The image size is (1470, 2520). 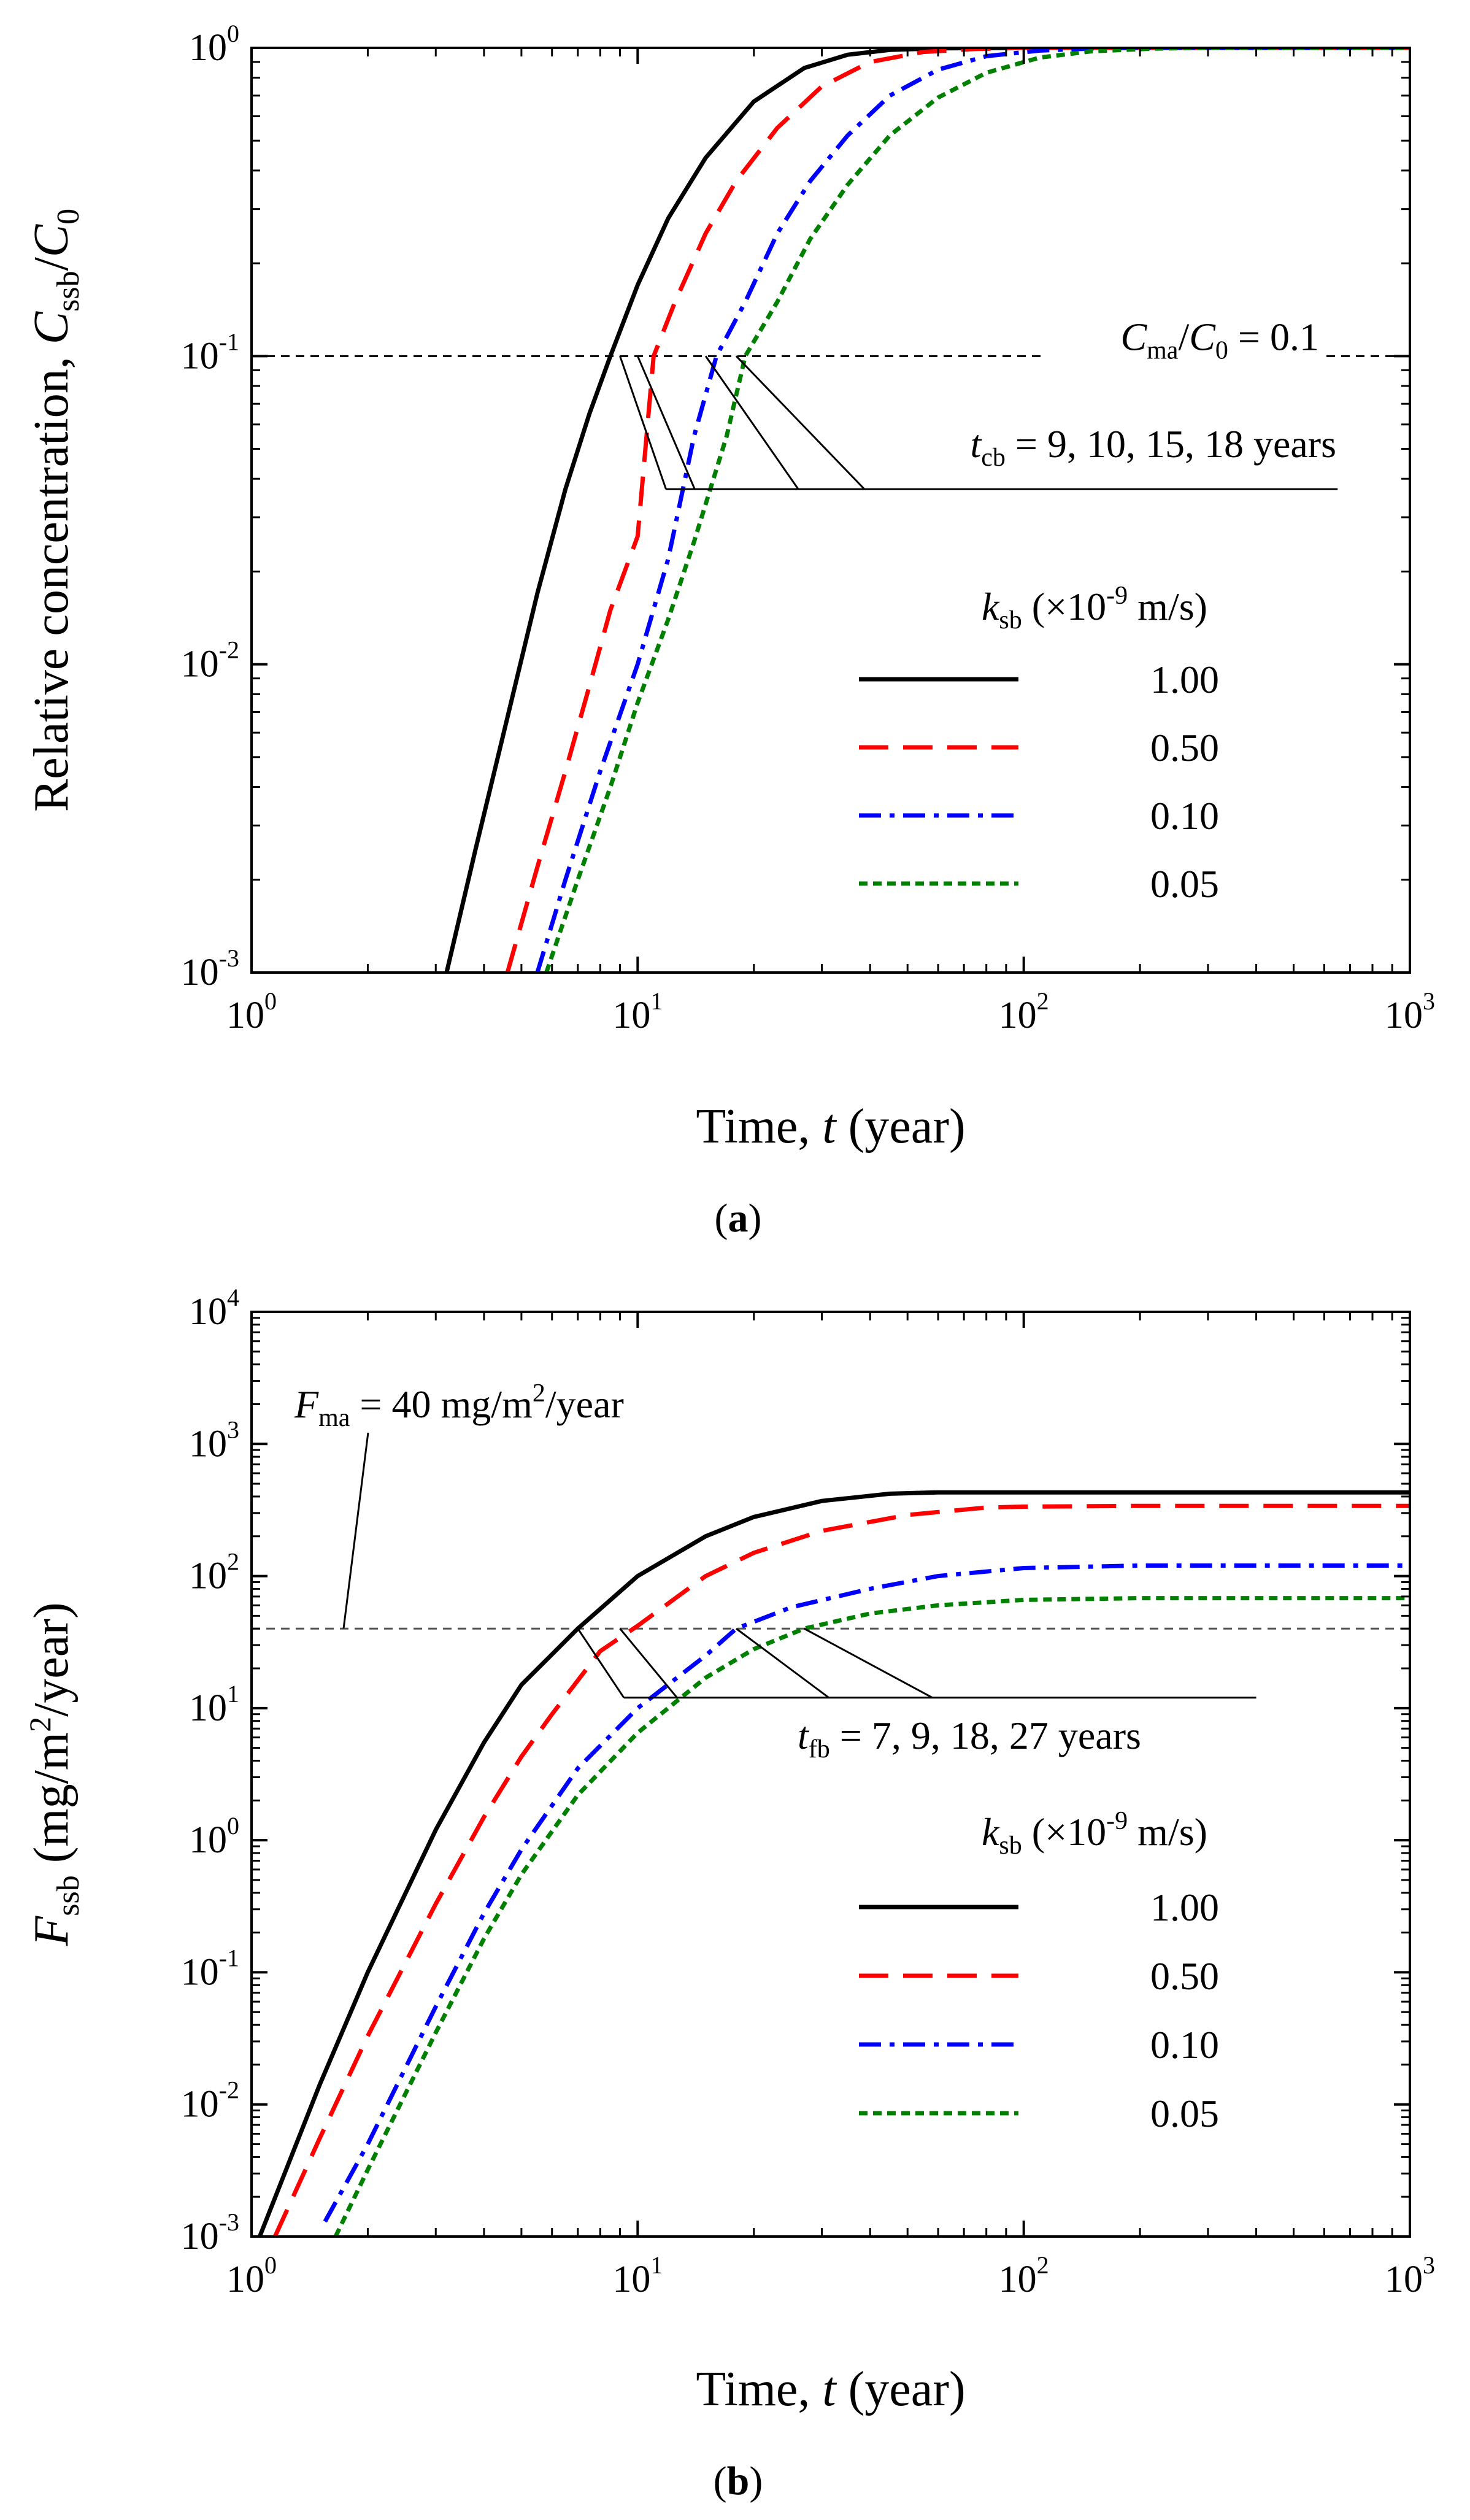 What do you see at coordinates (54, 1774) in the screenshot?
I see `y-axis-title: Fssb (mg/m2/year)` at bounding box center [54, 1774].